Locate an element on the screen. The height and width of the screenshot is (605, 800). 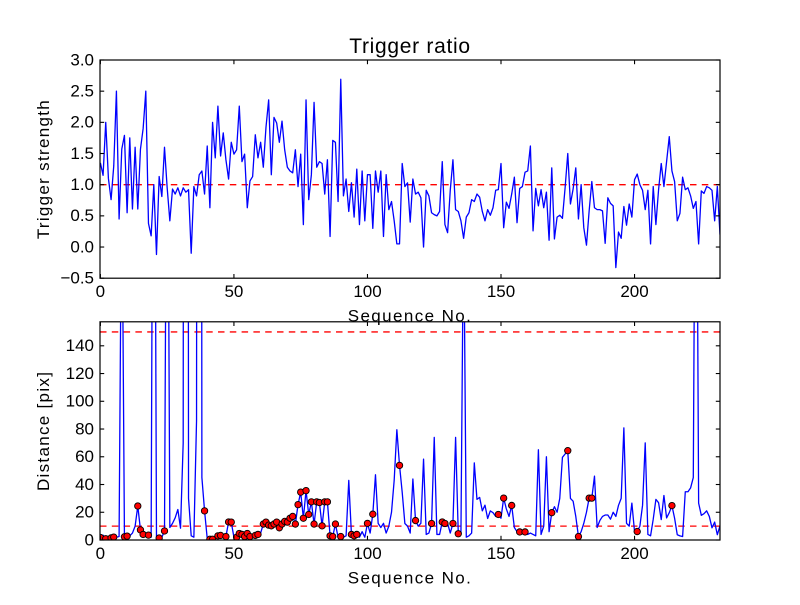
svg-text: 0.5 is located at coordinates (82, 215).